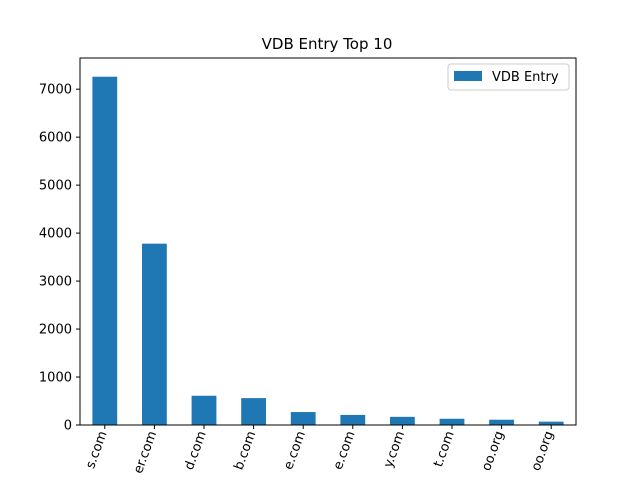 Image resolution: width=640 pixels, height=483 pixels. I want to click on x-tick-label: d.com, so click(196, 450).